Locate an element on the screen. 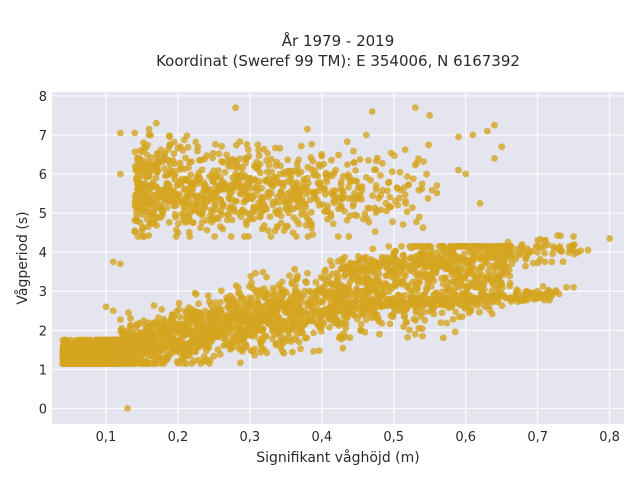 Image resolution: width=640 pixels, height=480 pixels. y-tick-label: 4 is located at coordinates (43, 253).